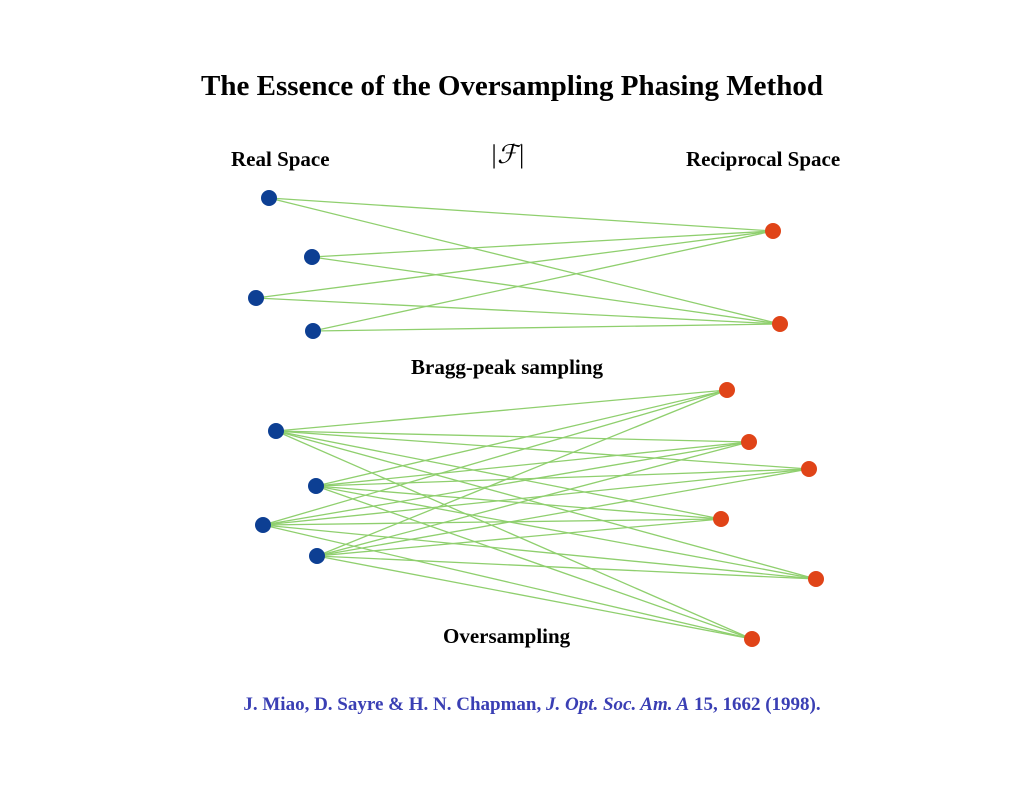 This screenshot has height=793, width=1024. What do you see at coordinates (280, 159) in the screenshot?
I see `real-space-label: Real Space` at bounding box center [280, 159].